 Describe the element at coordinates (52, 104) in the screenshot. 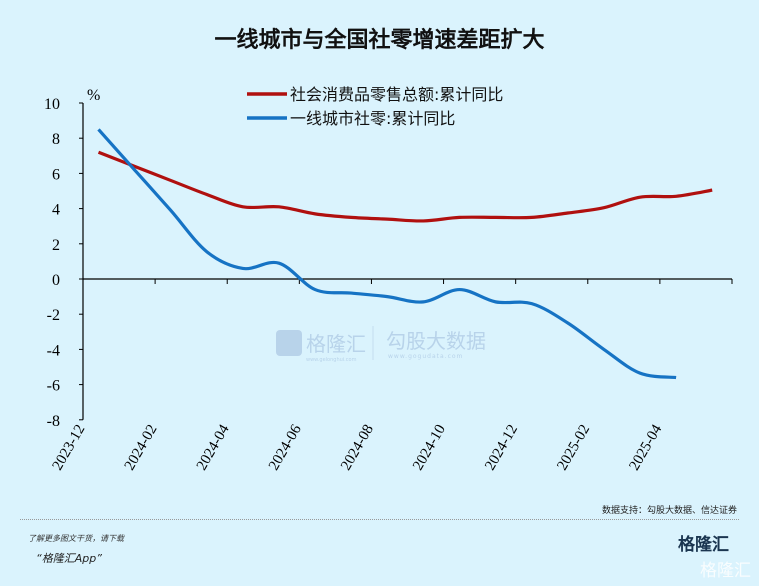

I see `y-tick-label: 10` at that location.